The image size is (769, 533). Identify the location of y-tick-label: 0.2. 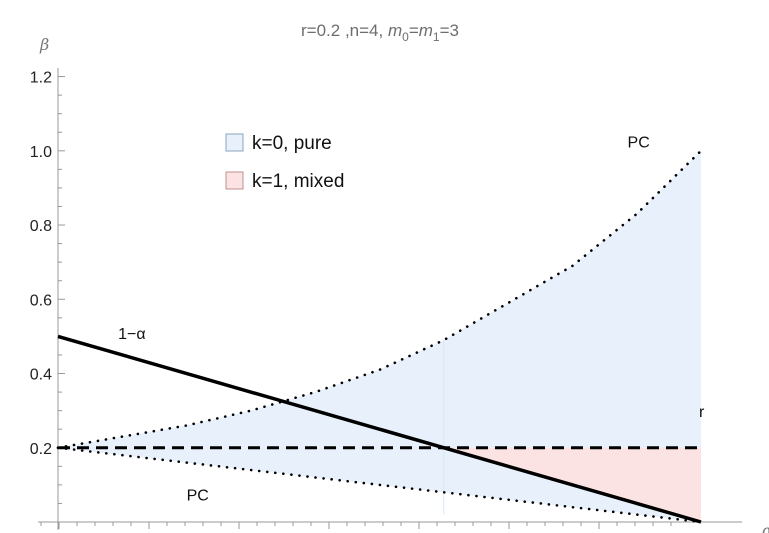
(41, 449).